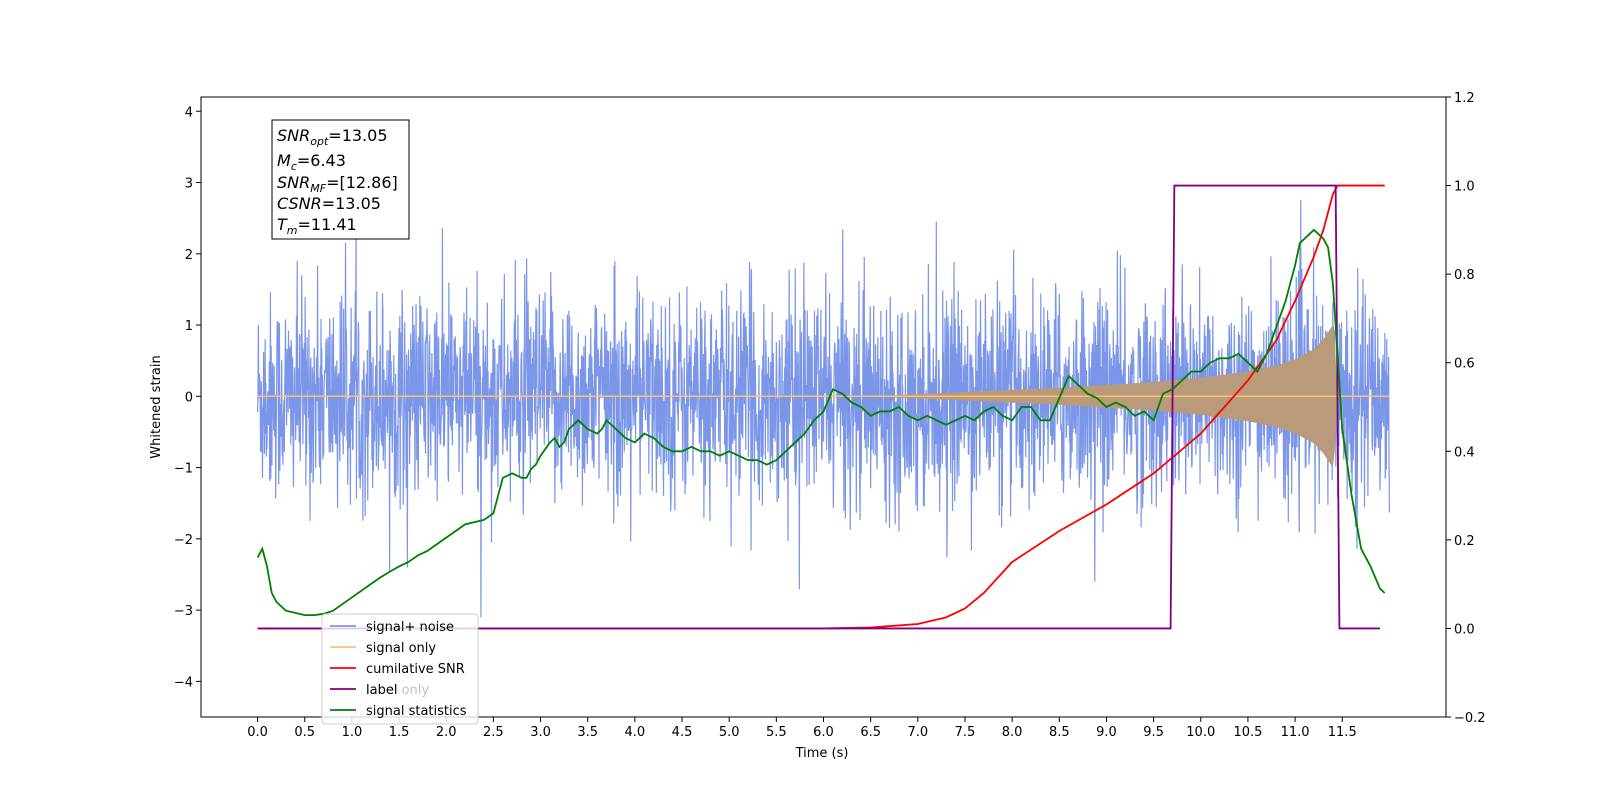 The width and height of the screenshot is (1600, 800). What do you see at coordinates (635, 732) in the screenshot?
I see `x-tick-label: 4.0` at bounding box center [635, 732].